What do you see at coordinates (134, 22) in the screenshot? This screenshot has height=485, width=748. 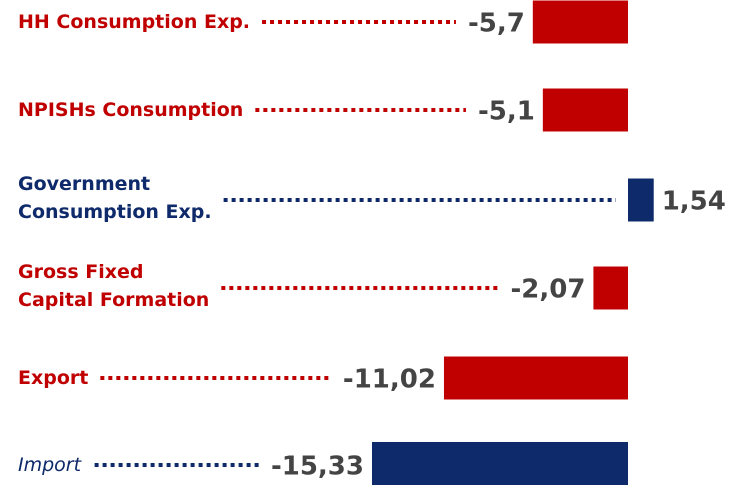 I see `category-label: HH Consumption Exp.` at bounding box center [134, 22].